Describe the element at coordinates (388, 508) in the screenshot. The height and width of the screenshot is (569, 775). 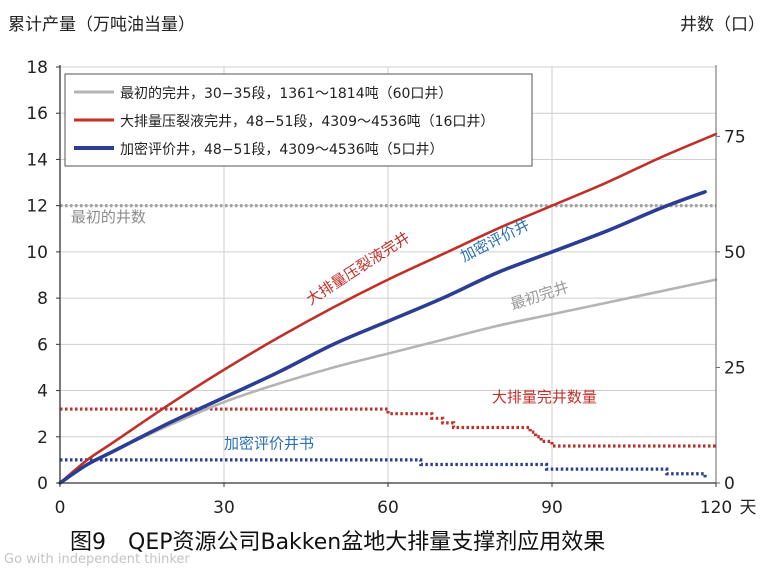
I see `x-tick-label: 60` at that location.